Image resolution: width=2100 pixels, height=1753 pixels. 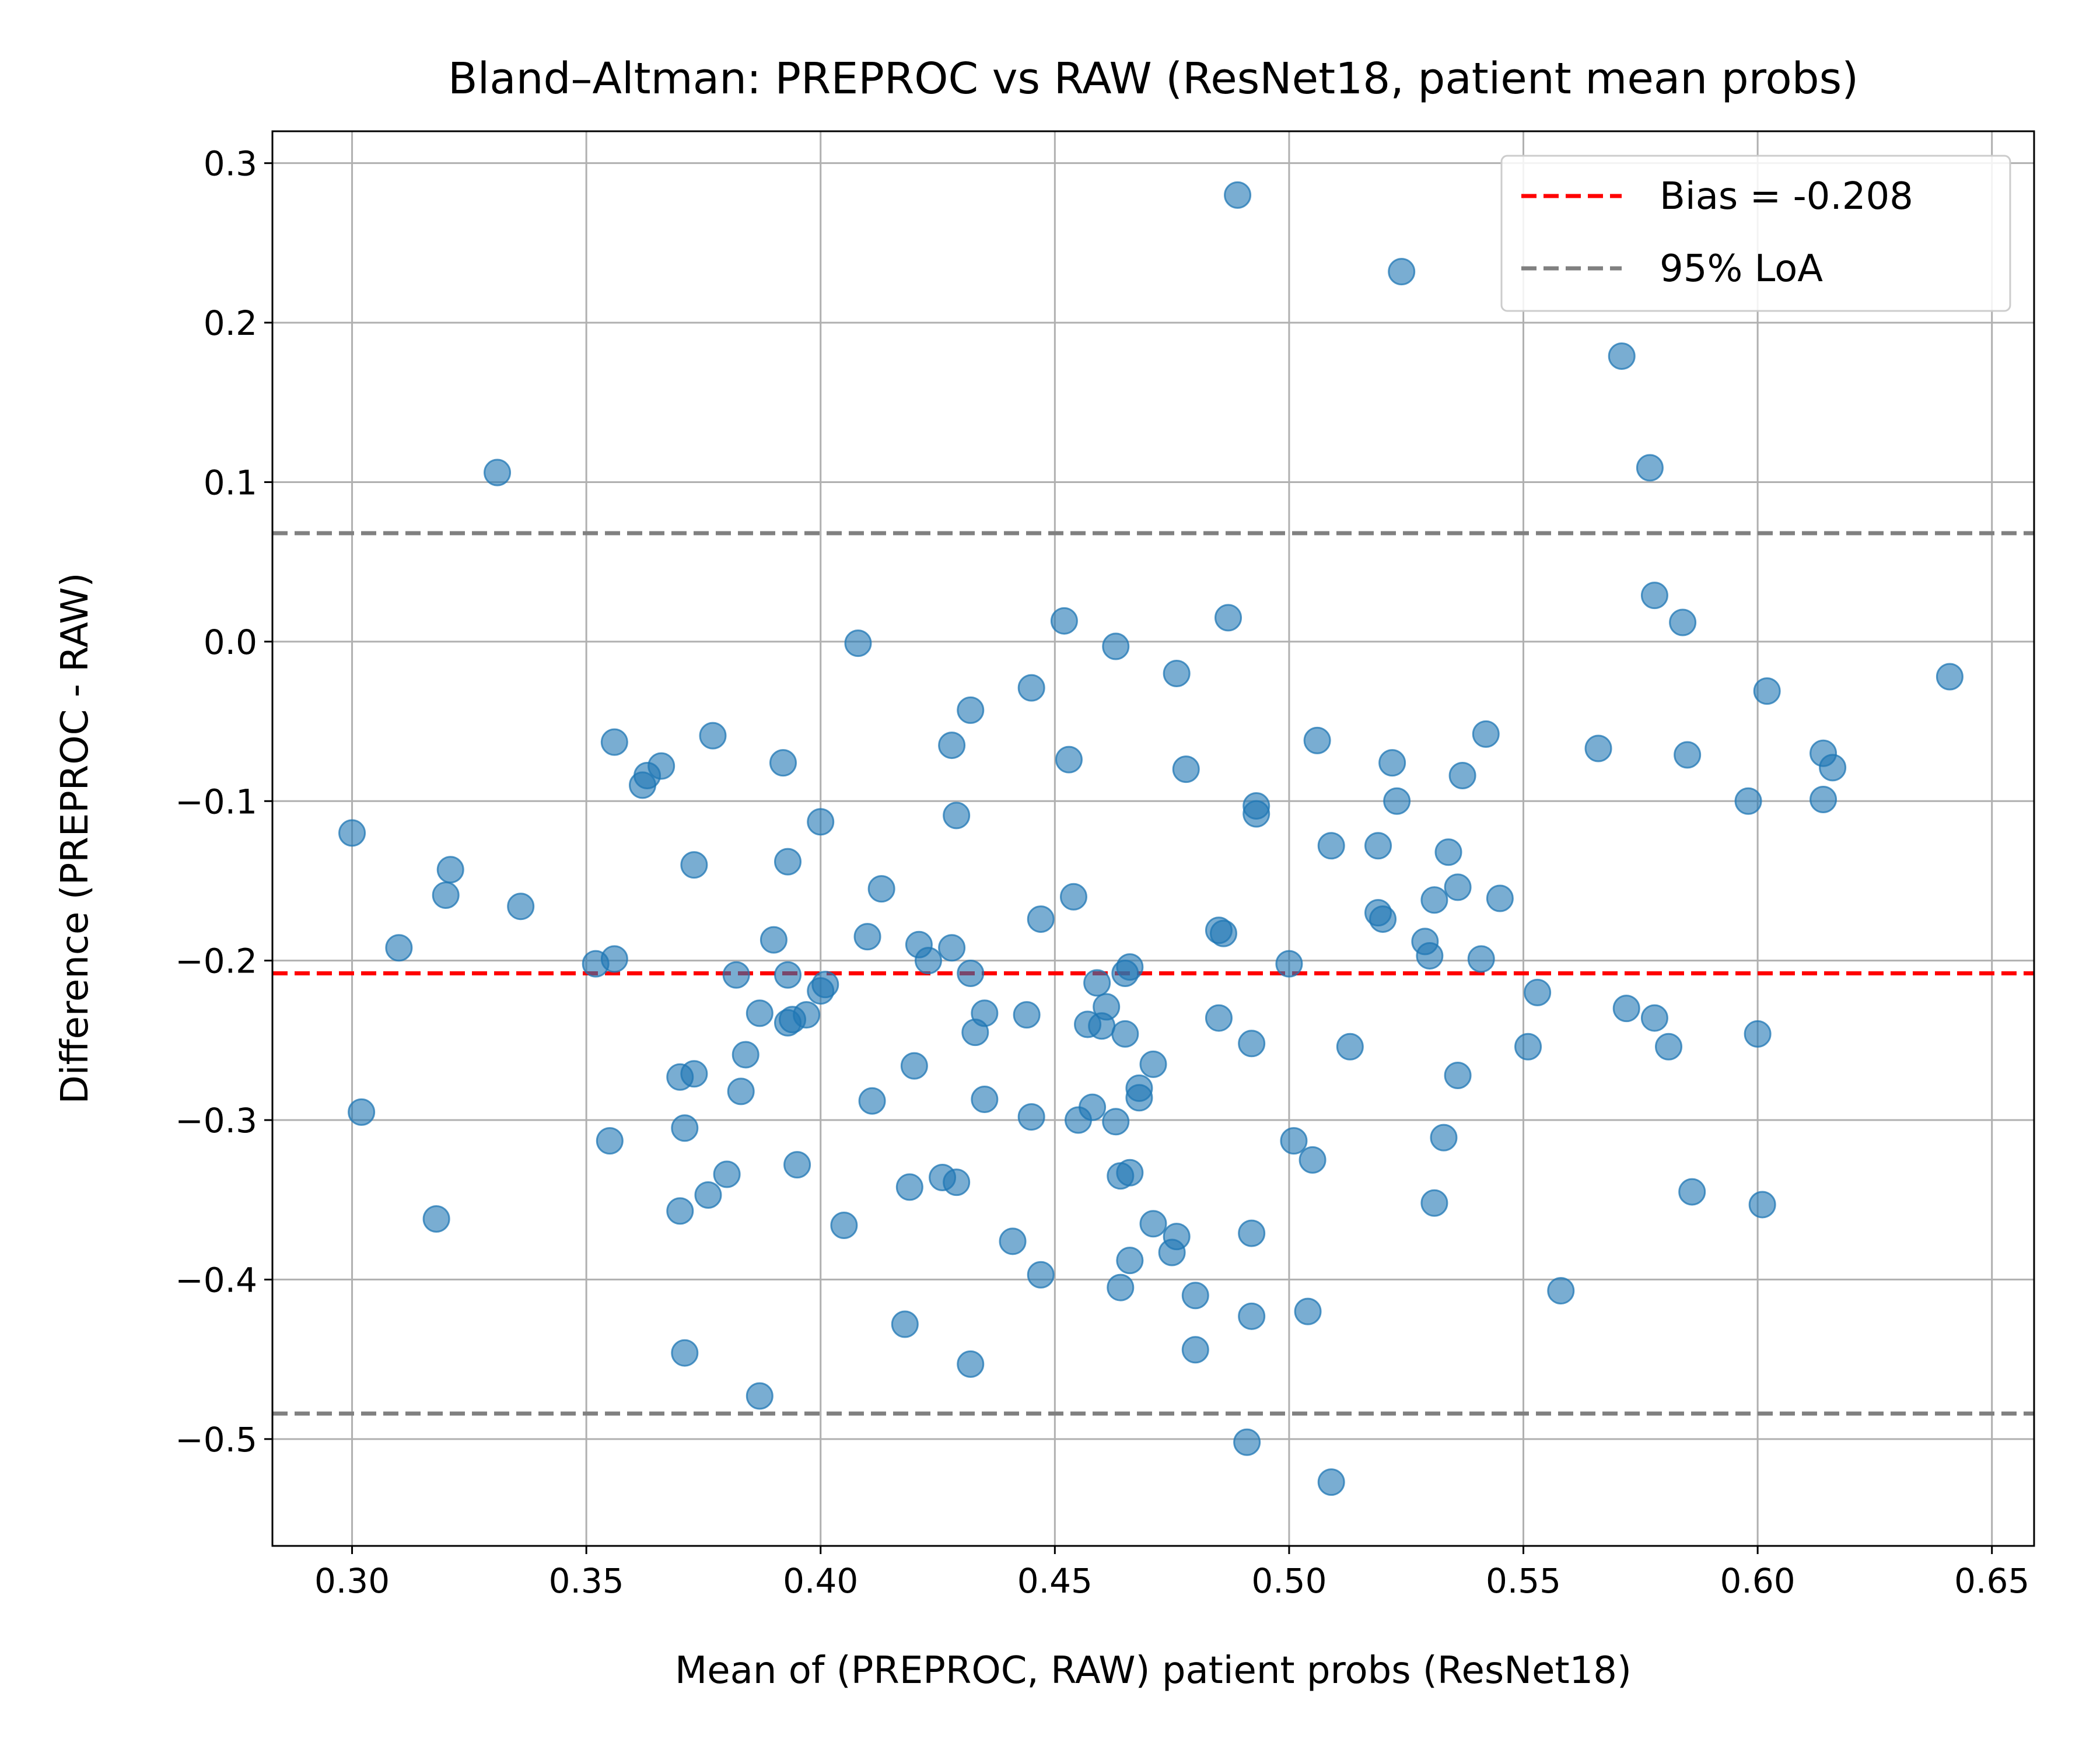 I want to click on y-tick-label: 0.1, so click(x=230, y=482).